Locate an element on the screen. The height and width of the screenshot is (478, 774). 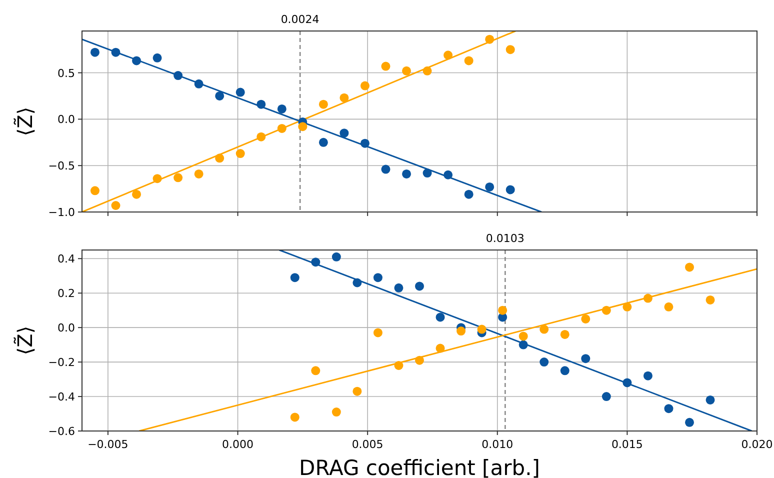
x-tick-label: 0.000 is located at coordinates (238, 444).